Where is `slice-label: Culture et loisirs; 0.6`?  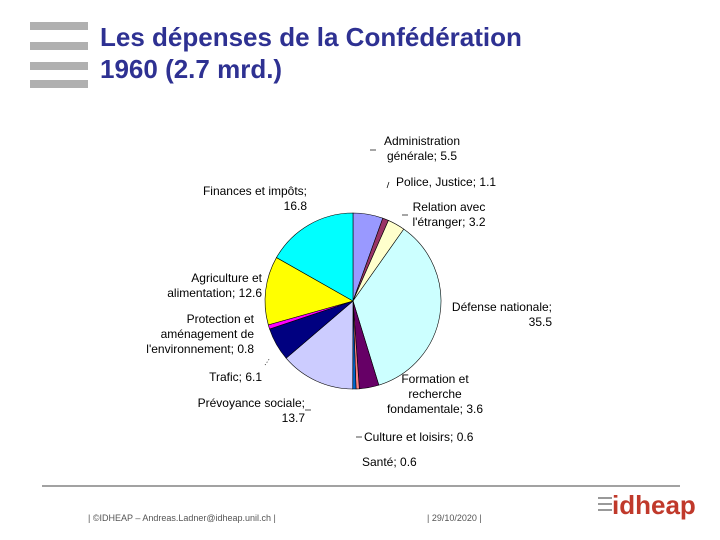 slice-label: Culture et loisirs; 0.6 is located at coordinates (429, 437).